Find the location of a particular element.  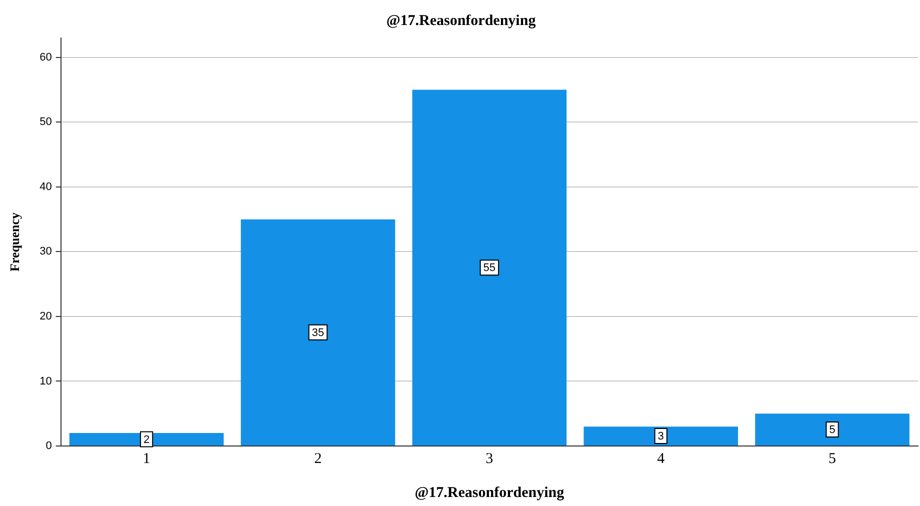

y-tick-label: 0 is located at coordinates (49, 446).